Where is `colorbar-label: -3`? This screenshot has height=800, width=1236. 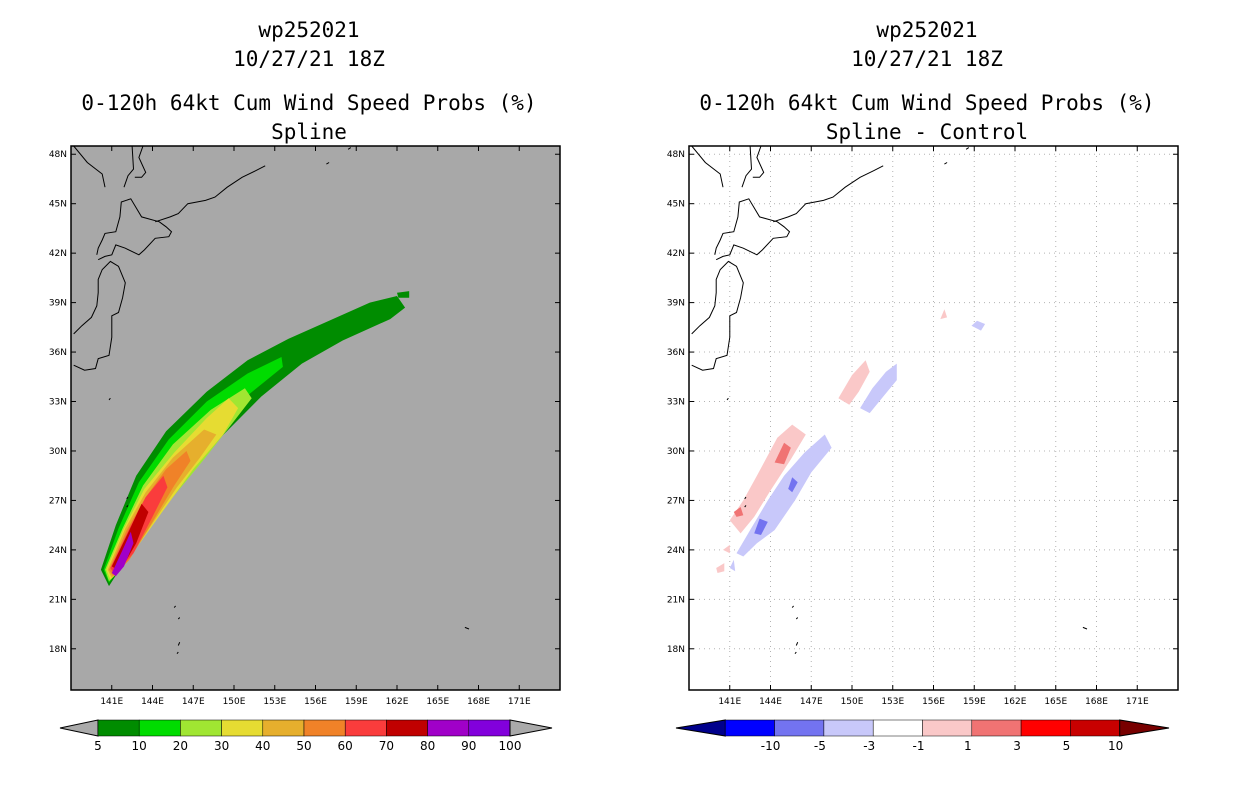
colorbar-label: -3 is located at coordinates (869, 746).